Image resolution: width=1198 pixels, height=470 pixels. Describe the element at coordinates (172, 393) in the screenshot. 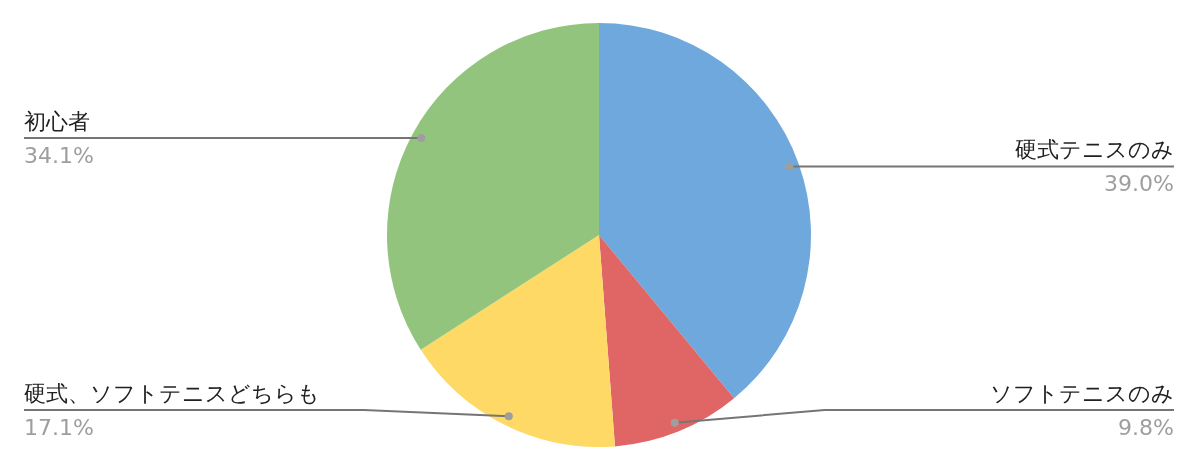

I see `slice-label: 硬式、ソフトテニスどちらも` at that location.